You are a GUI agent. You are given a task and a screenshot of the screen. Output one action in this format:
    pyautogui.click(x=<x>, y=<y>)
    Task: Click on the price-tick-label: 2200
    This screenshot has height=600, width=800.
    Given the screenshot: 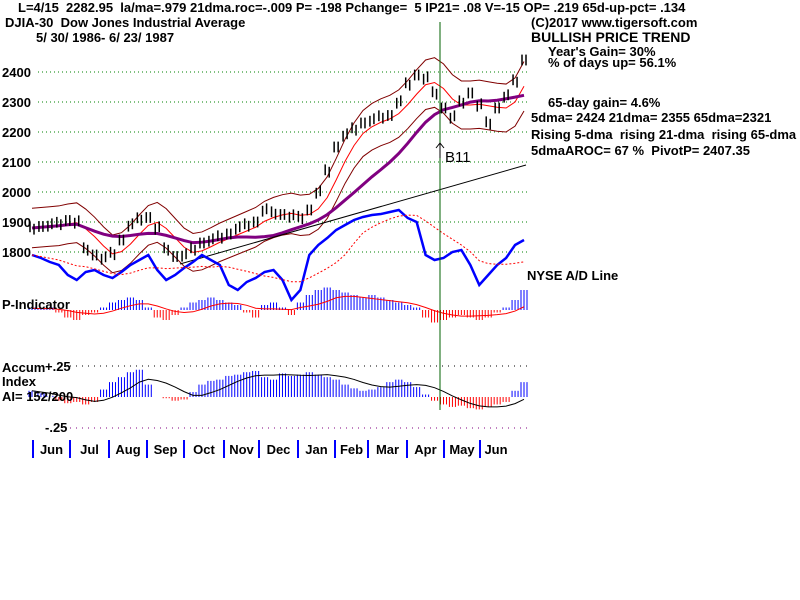 What is the action you would take?
    pyautogui.click(x=16, y=132)
    